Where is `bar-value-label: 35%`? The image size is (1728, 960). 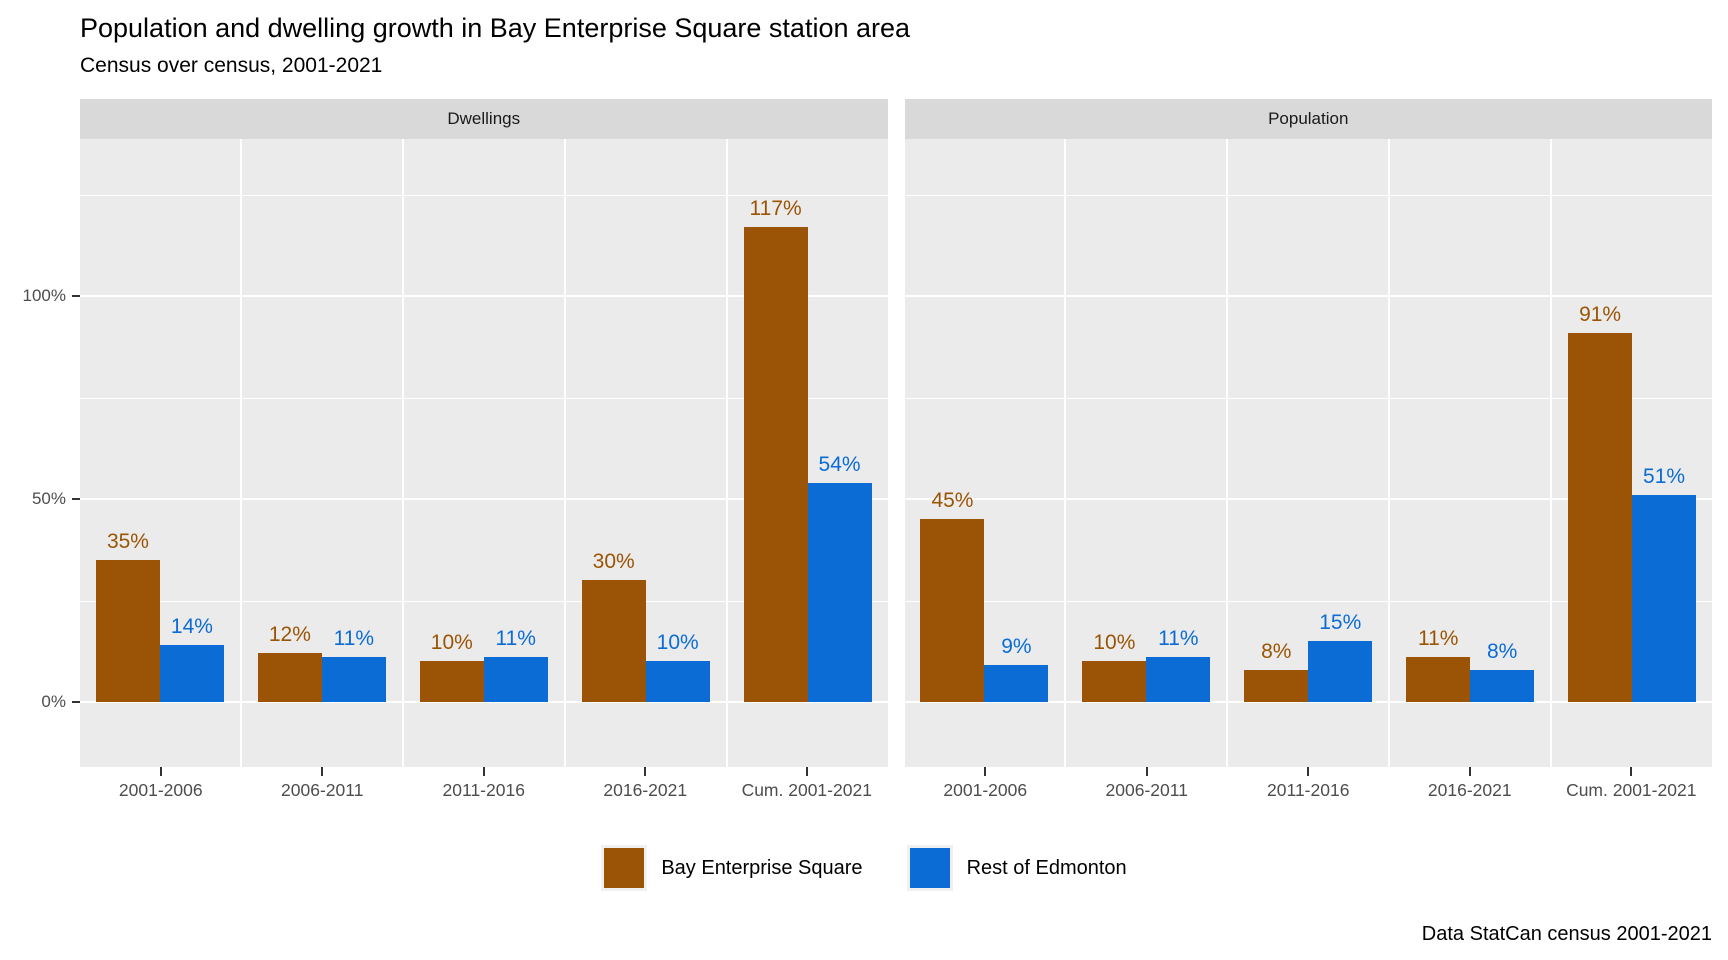
bar-value-label: 35% is located at coordinates (127, 541).